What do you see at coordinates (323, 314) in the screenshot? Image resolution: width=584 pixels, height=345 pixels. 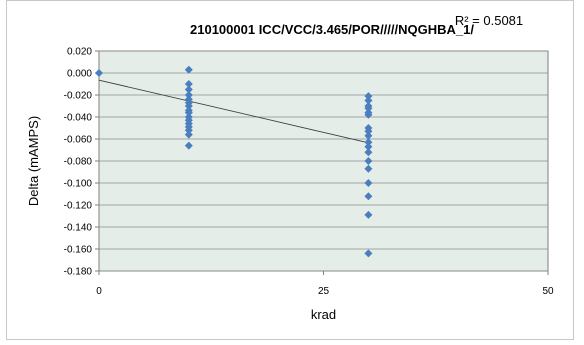 I see `x-axis-title: krad` at bounding box center [323, 314].